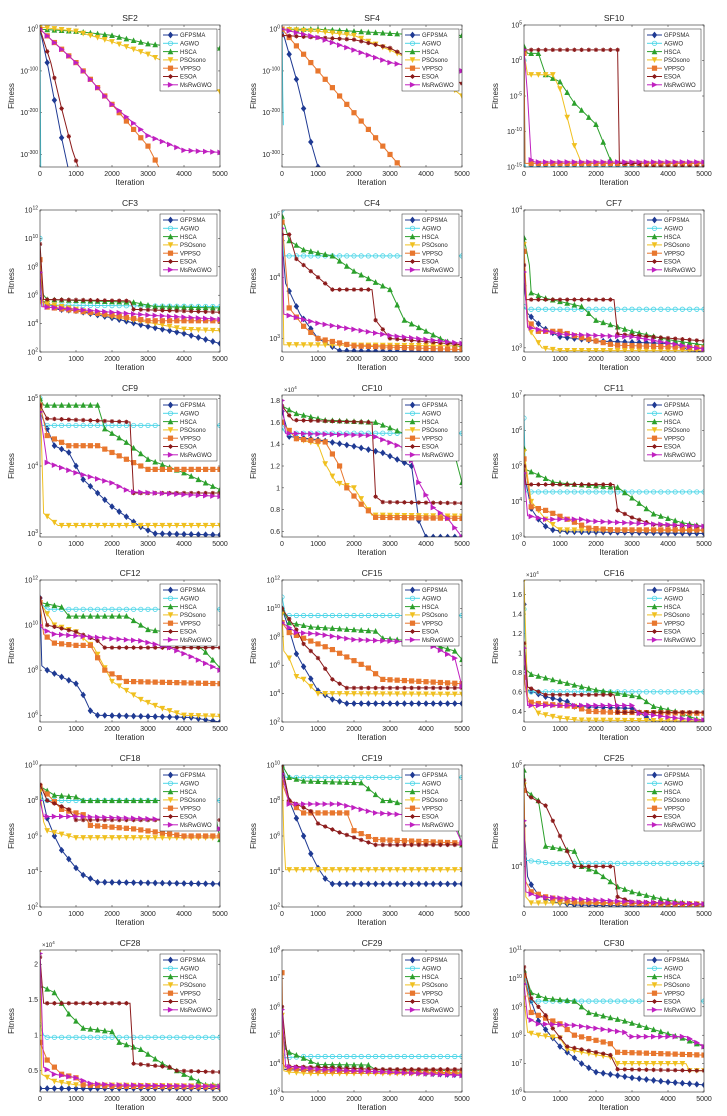  What do you see at coordinates (372, 467) in the screenshot?
I see `series-group` at bounding box center [372, 467].